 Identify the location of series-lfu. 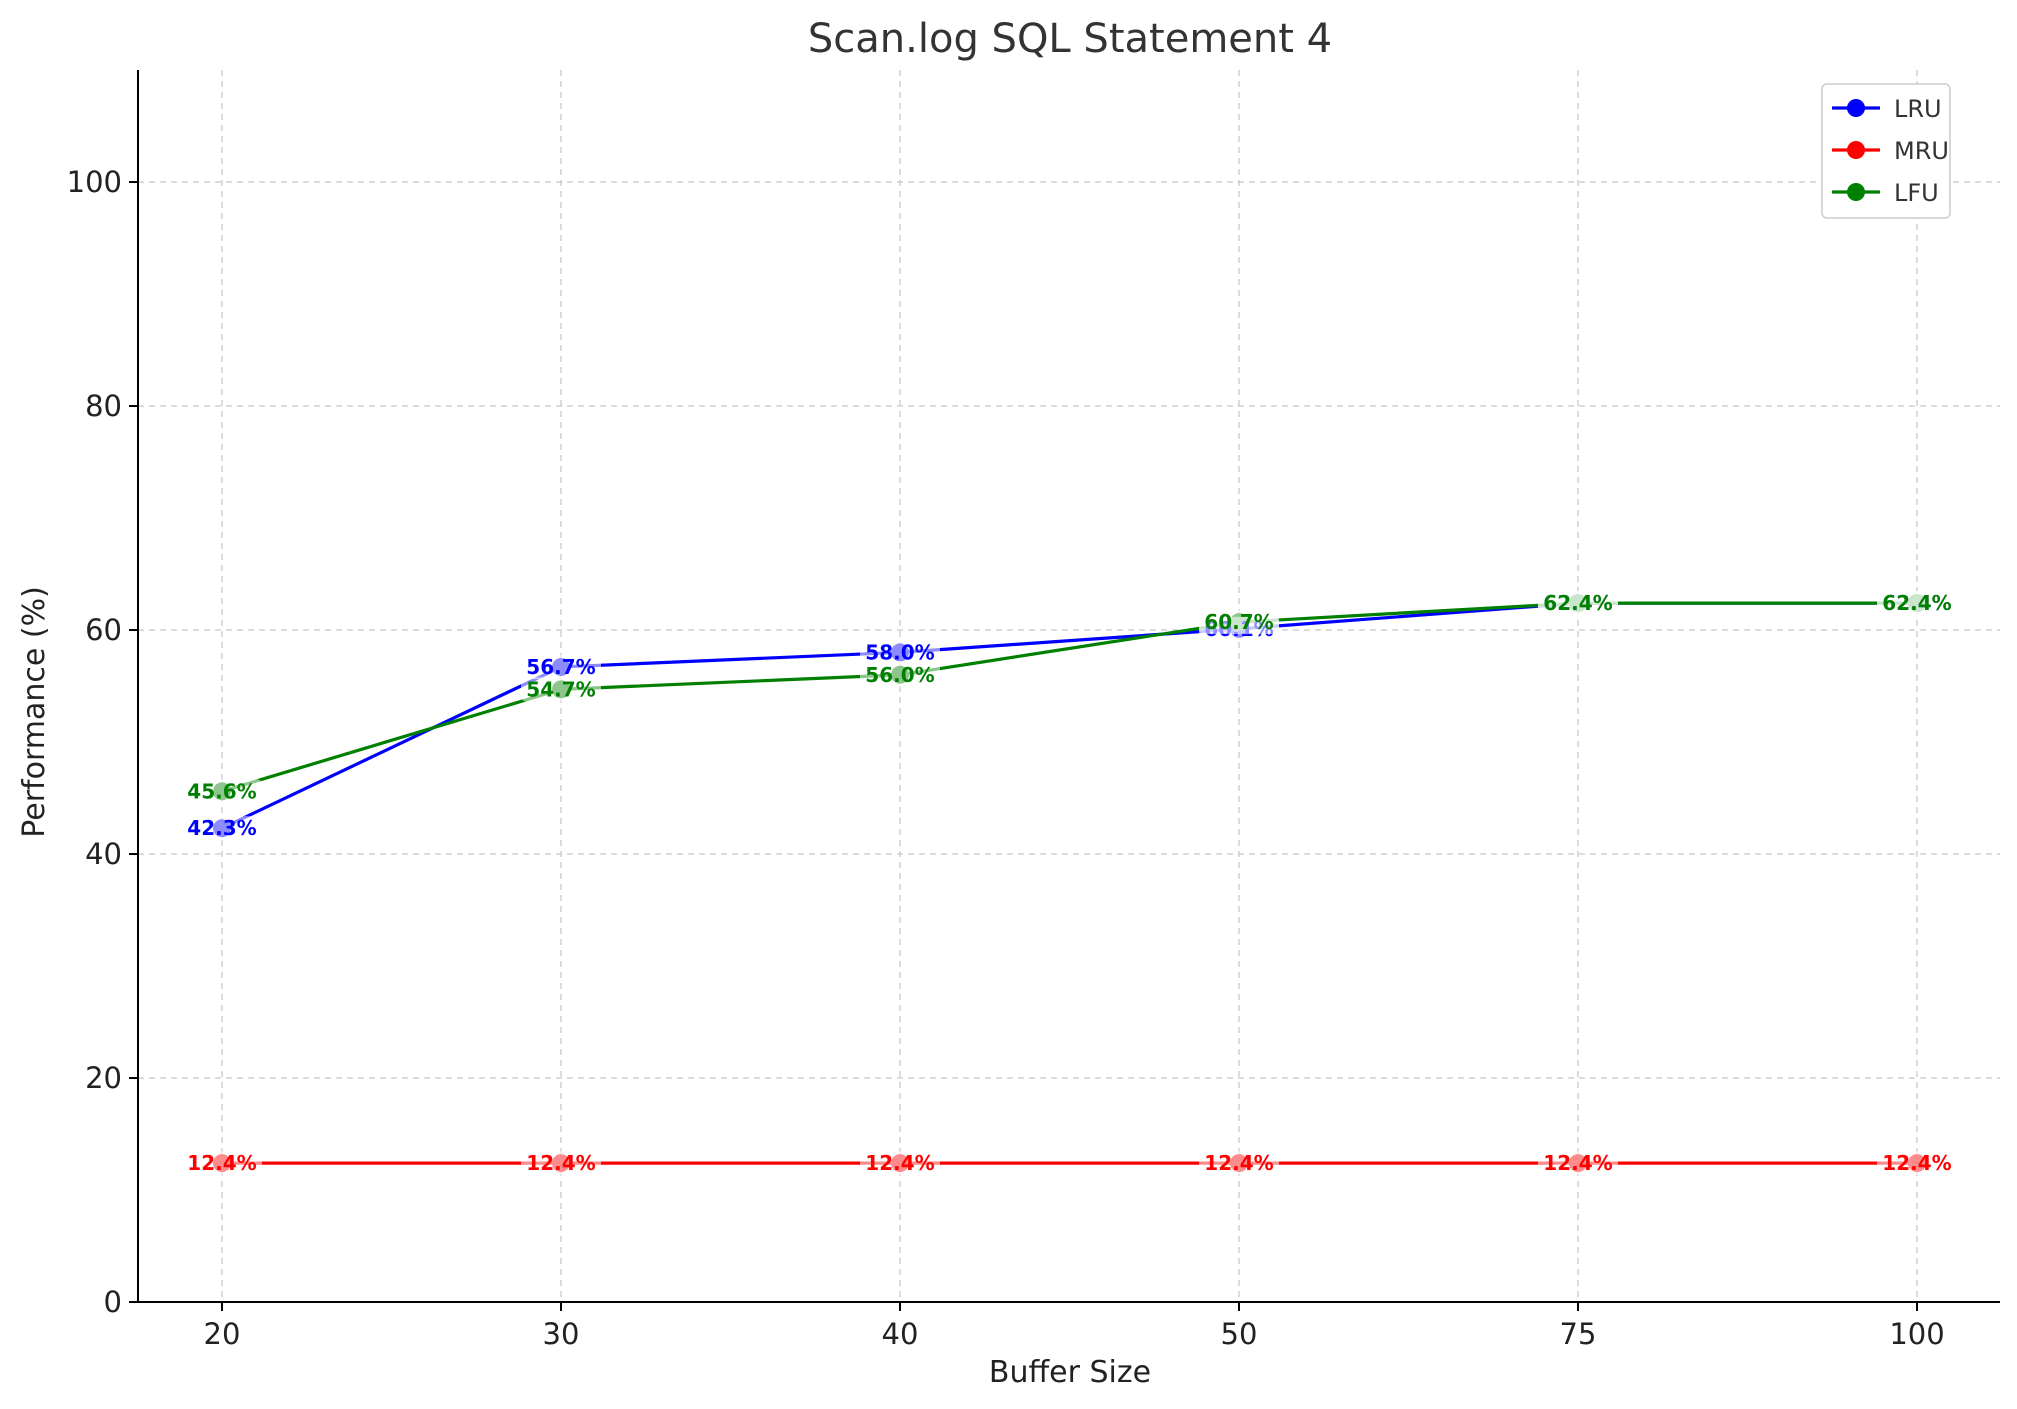
(1069, 697).